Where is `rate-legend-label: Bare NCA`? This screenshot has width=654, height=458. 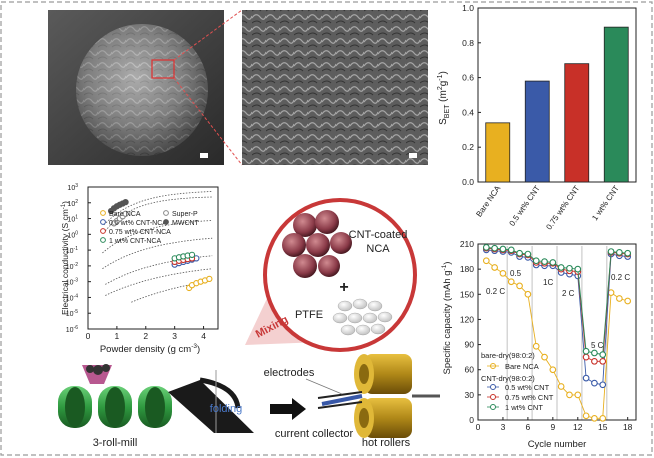 rate-legend-label: Bare NCA is located at coordinates (522, 366).